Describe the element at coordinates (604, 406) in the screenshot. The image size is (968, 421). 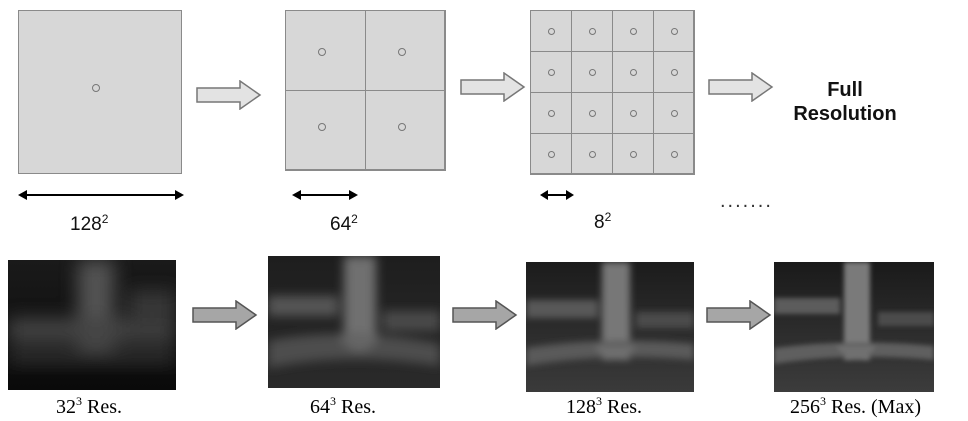
I see `render-label-128: 1283 Res.` at that location.